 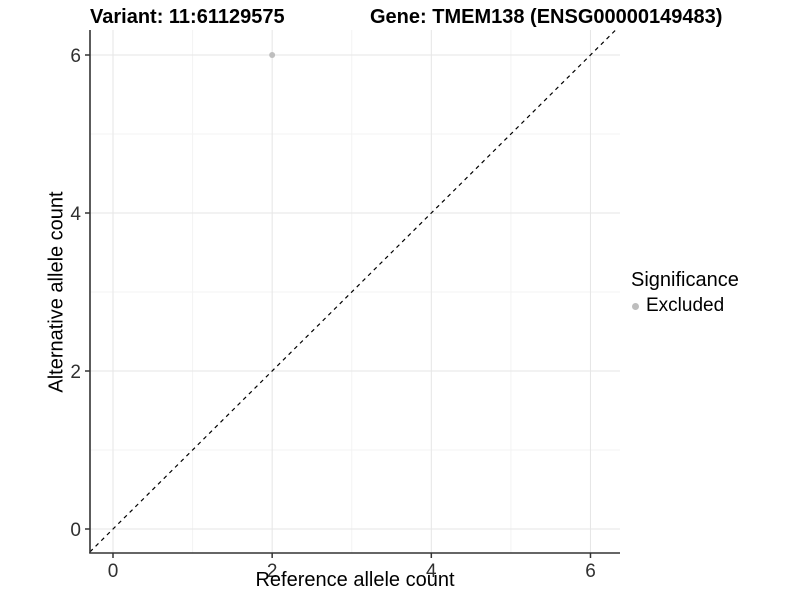 What do you see at coordinates (635, 306) in the screenshot?
I see `legend-point-icon` at bounding box center [635, 306].